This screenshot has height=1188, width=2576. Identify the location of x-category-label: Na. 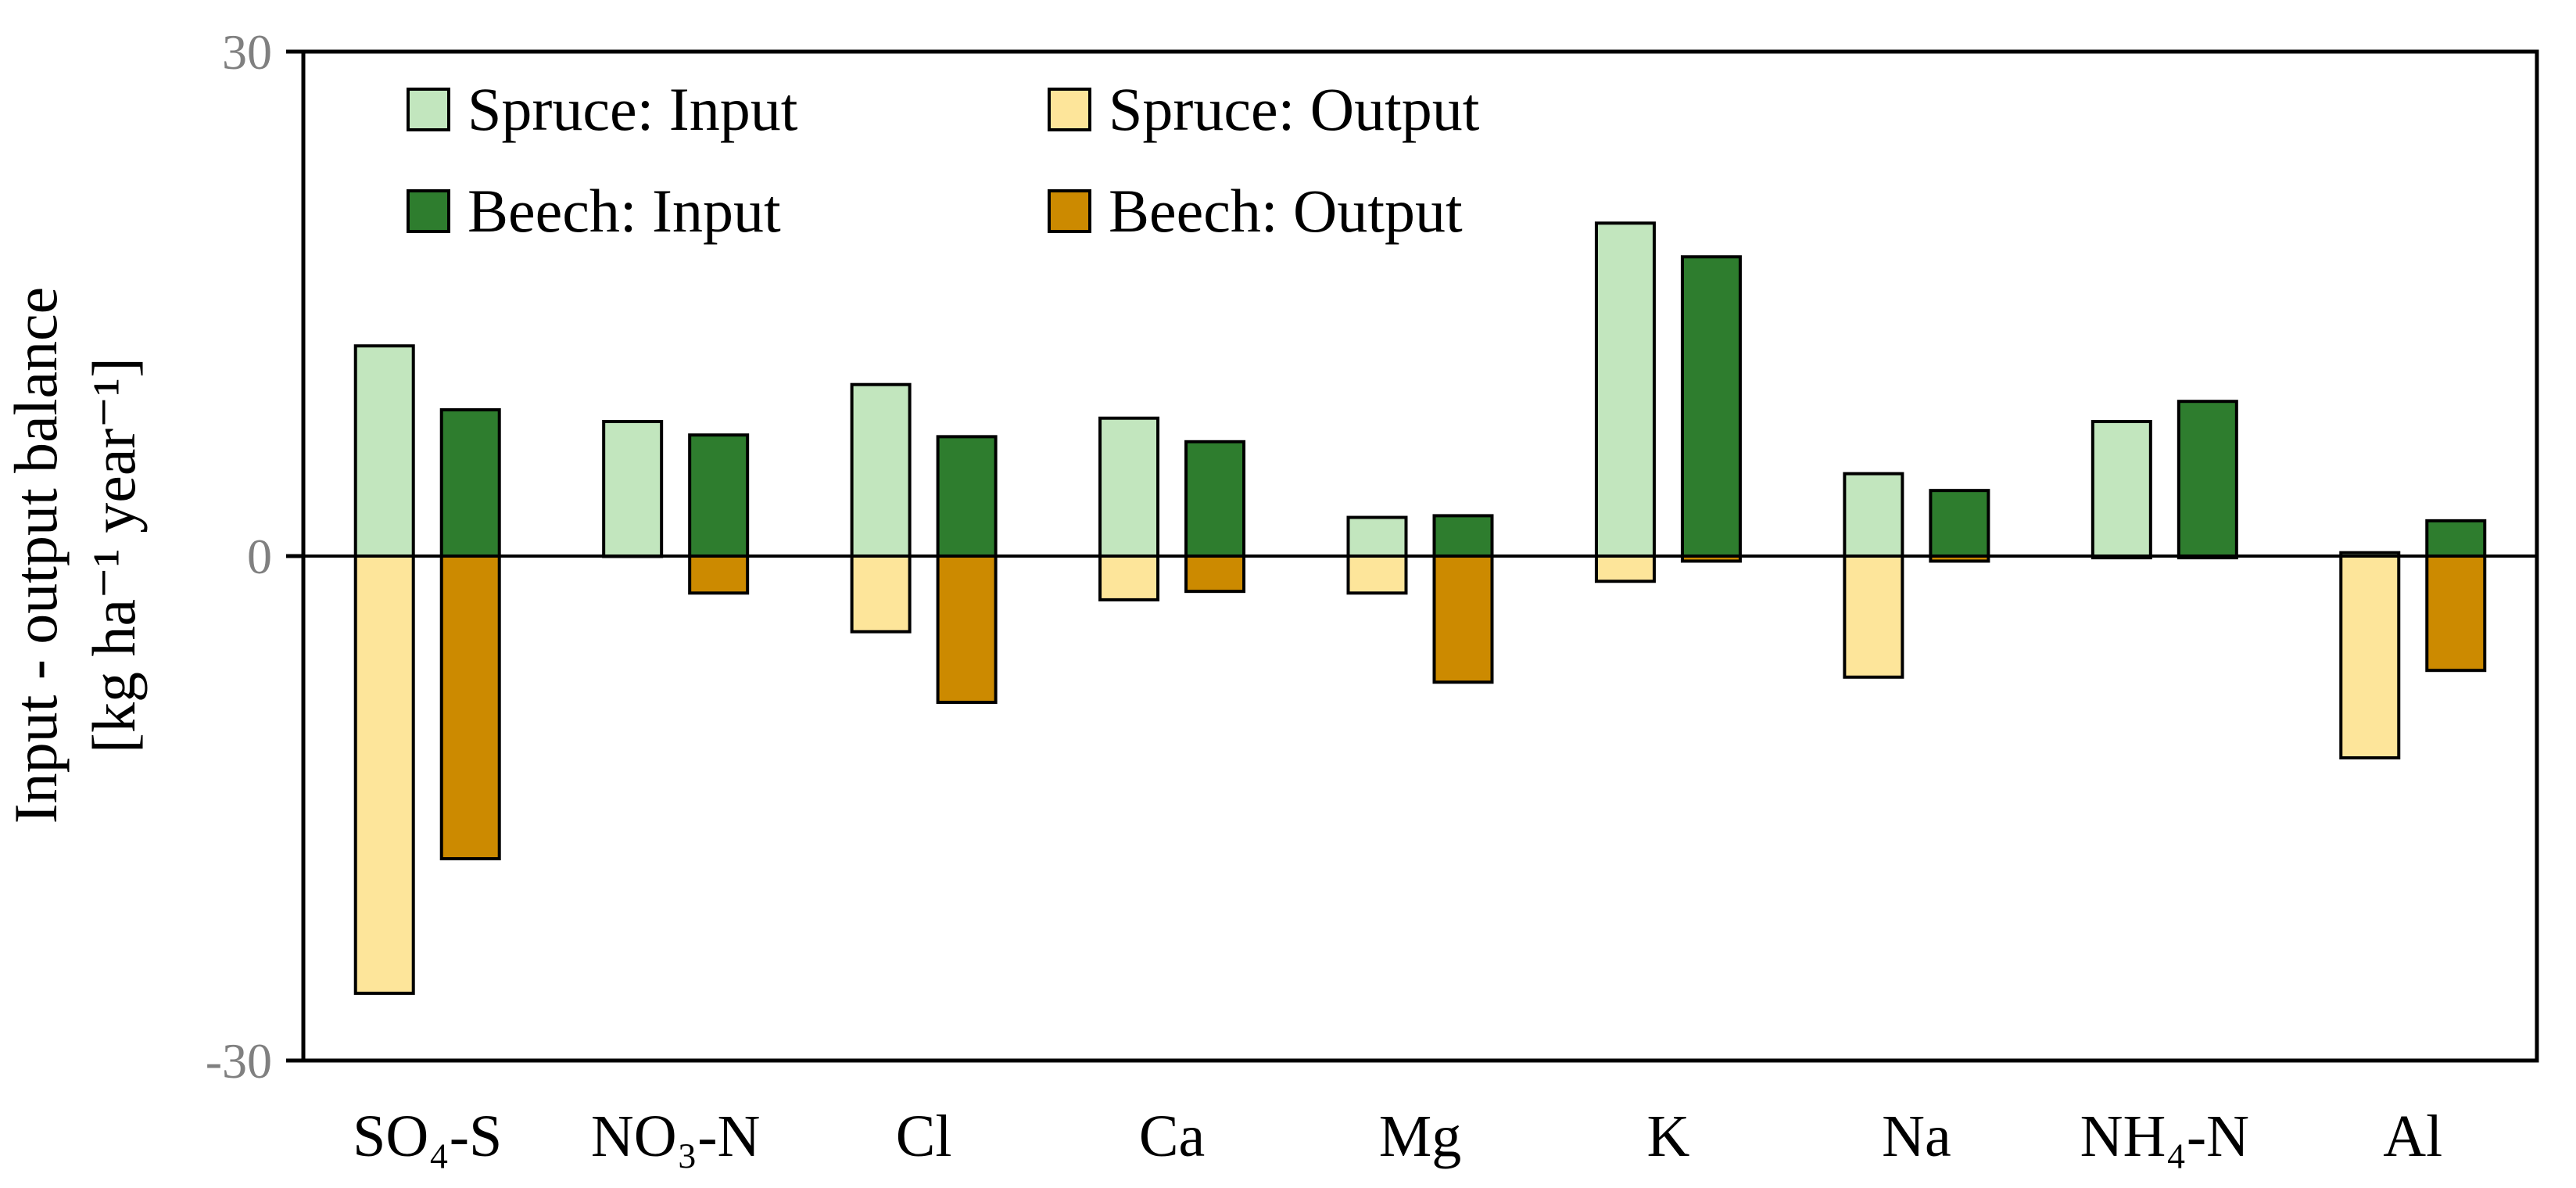
(1916, 1136).